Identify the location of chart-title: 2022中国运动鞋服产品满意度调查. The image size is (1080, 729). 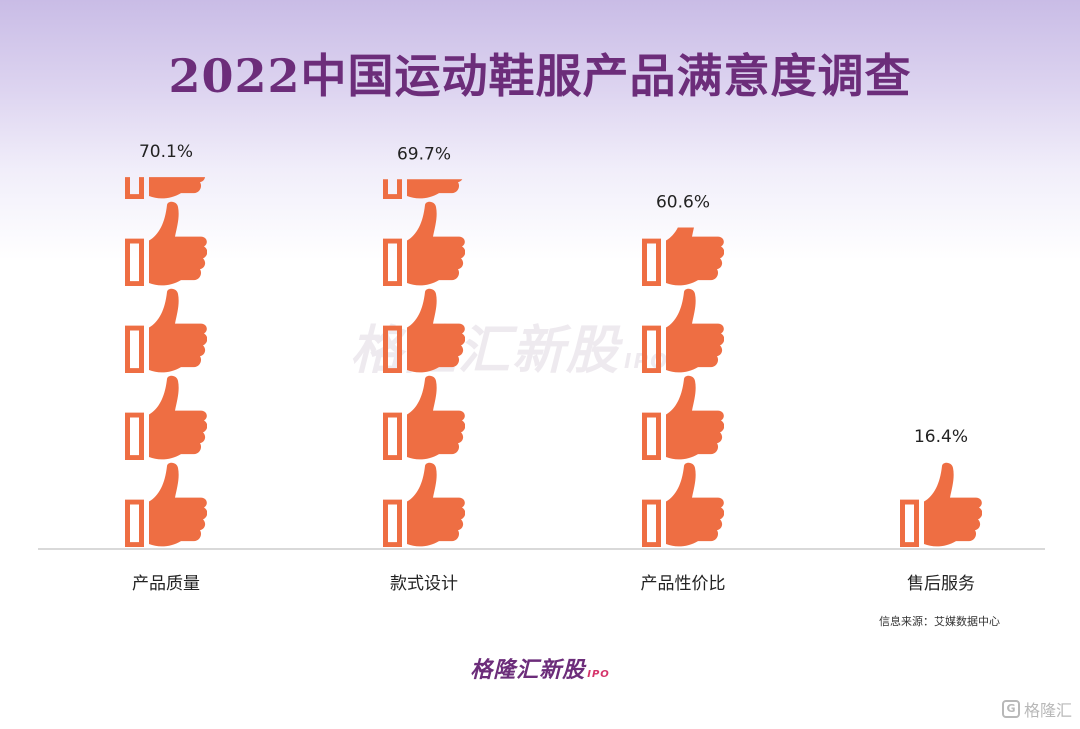
(540, 76).